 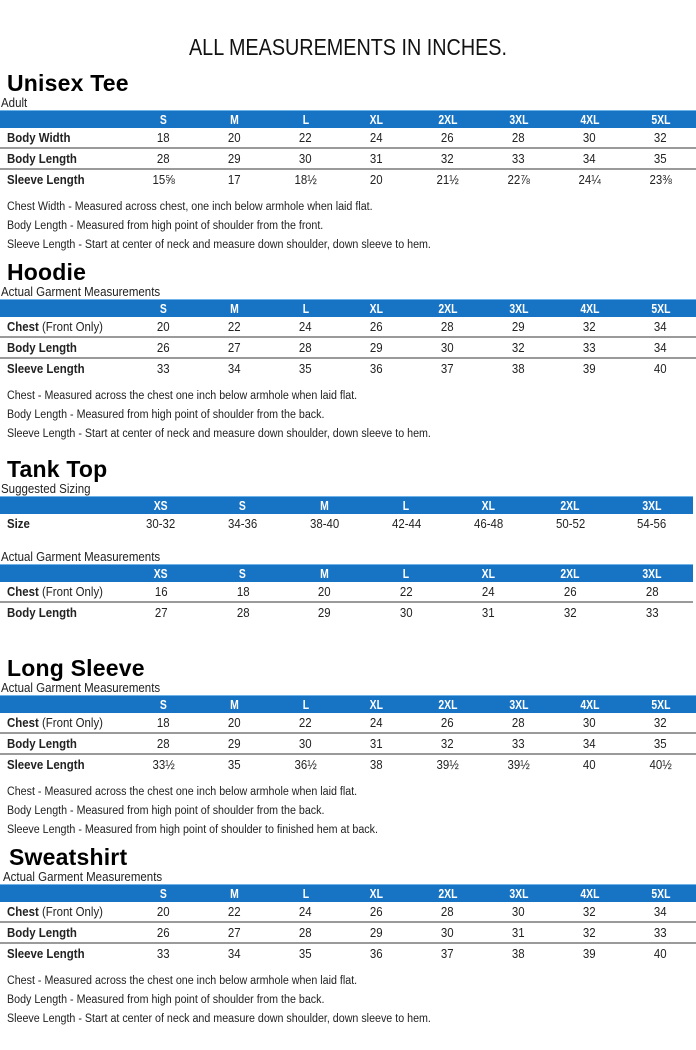 I want to click on measurement-value: 29, so click(x=324, y=612).